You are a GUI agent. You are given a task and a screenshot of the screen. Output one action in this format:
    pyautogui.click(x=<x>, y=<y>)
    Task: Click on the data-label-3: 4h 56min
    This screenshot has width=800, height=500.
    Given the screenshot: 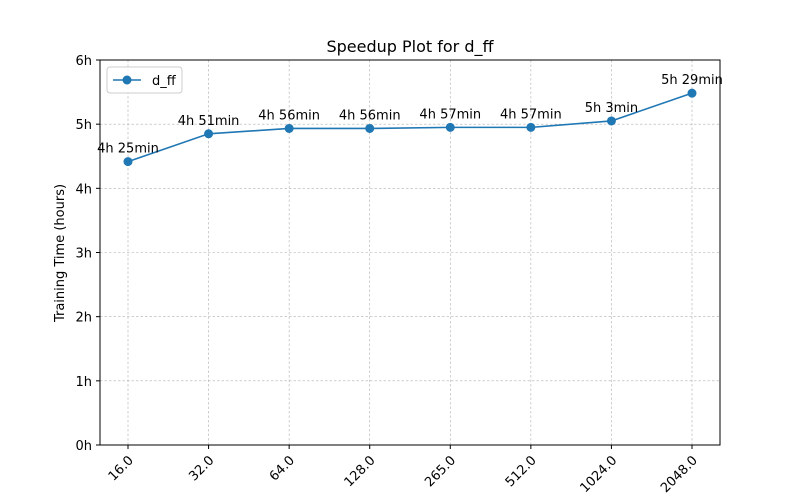 What is the action you would take?
    pyautogui.click(x=370, y=115)
    